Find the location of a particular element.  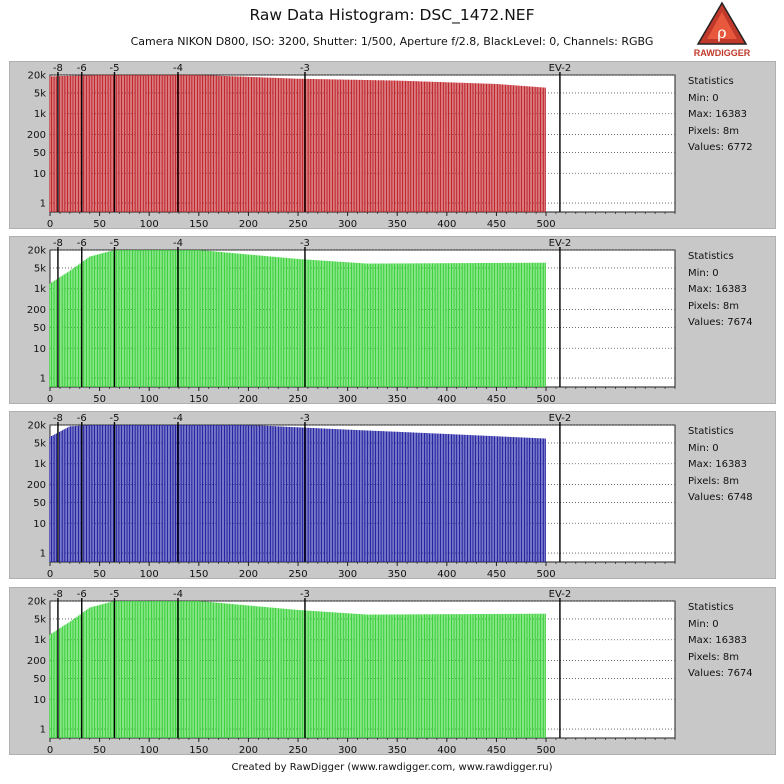

page-title: Raw Data Histogram: DSC_1472.NEF is located at coordinates (392, 15).